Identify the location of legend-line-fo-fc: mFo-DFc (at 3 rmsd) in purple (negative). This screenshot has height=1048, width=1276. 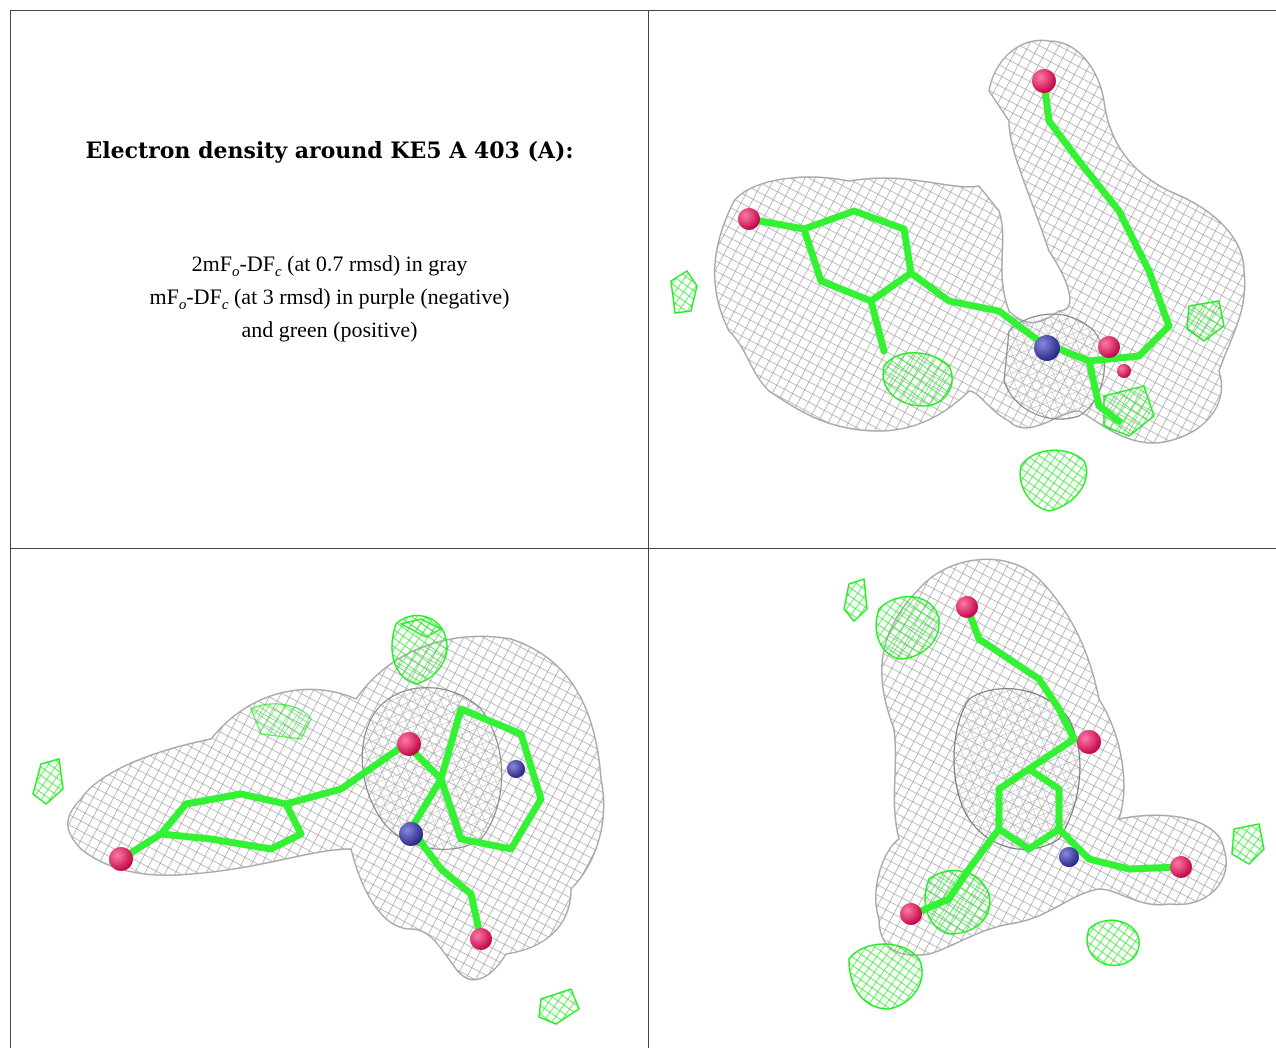
(329, 298).